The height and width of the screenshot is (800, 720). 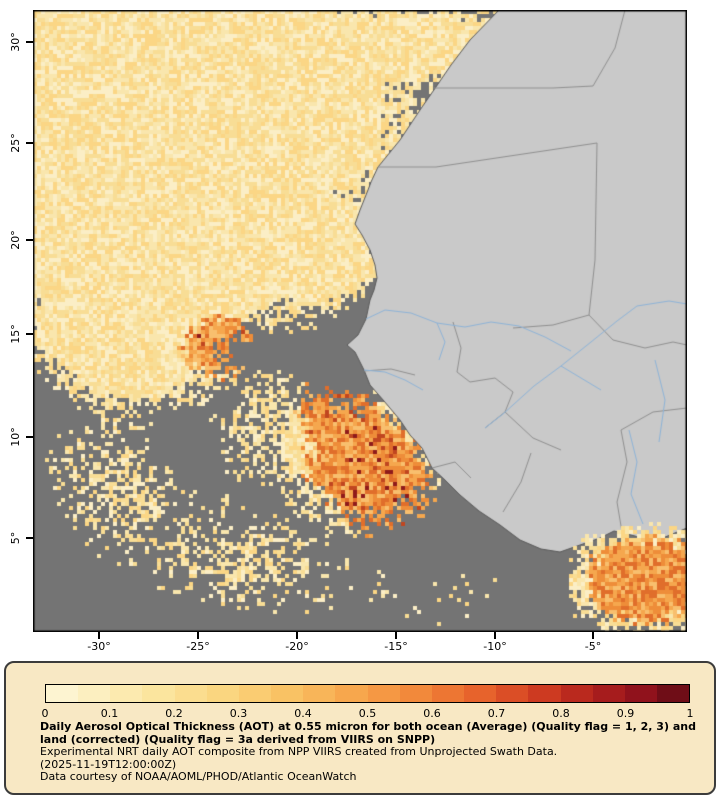 What do you see at coordinates (690, 713) in the screenshot?
I see `colorbar-tick-label: 1` at bounding box center [690, 713].